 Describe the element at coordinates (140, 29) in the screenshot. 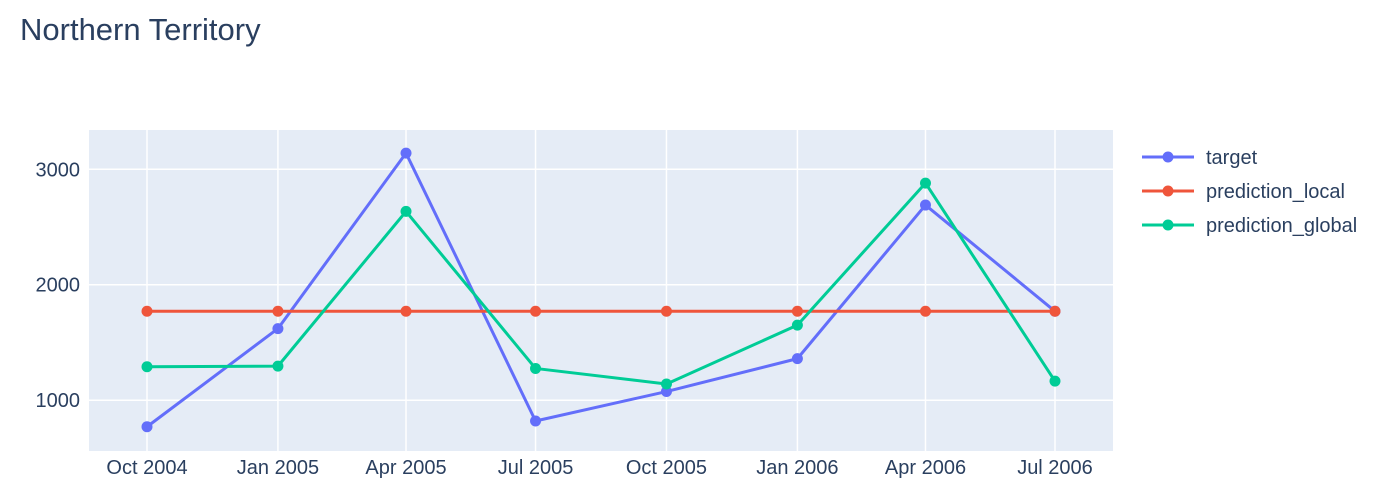

I see `chart-title: Northern Territory` at that location.